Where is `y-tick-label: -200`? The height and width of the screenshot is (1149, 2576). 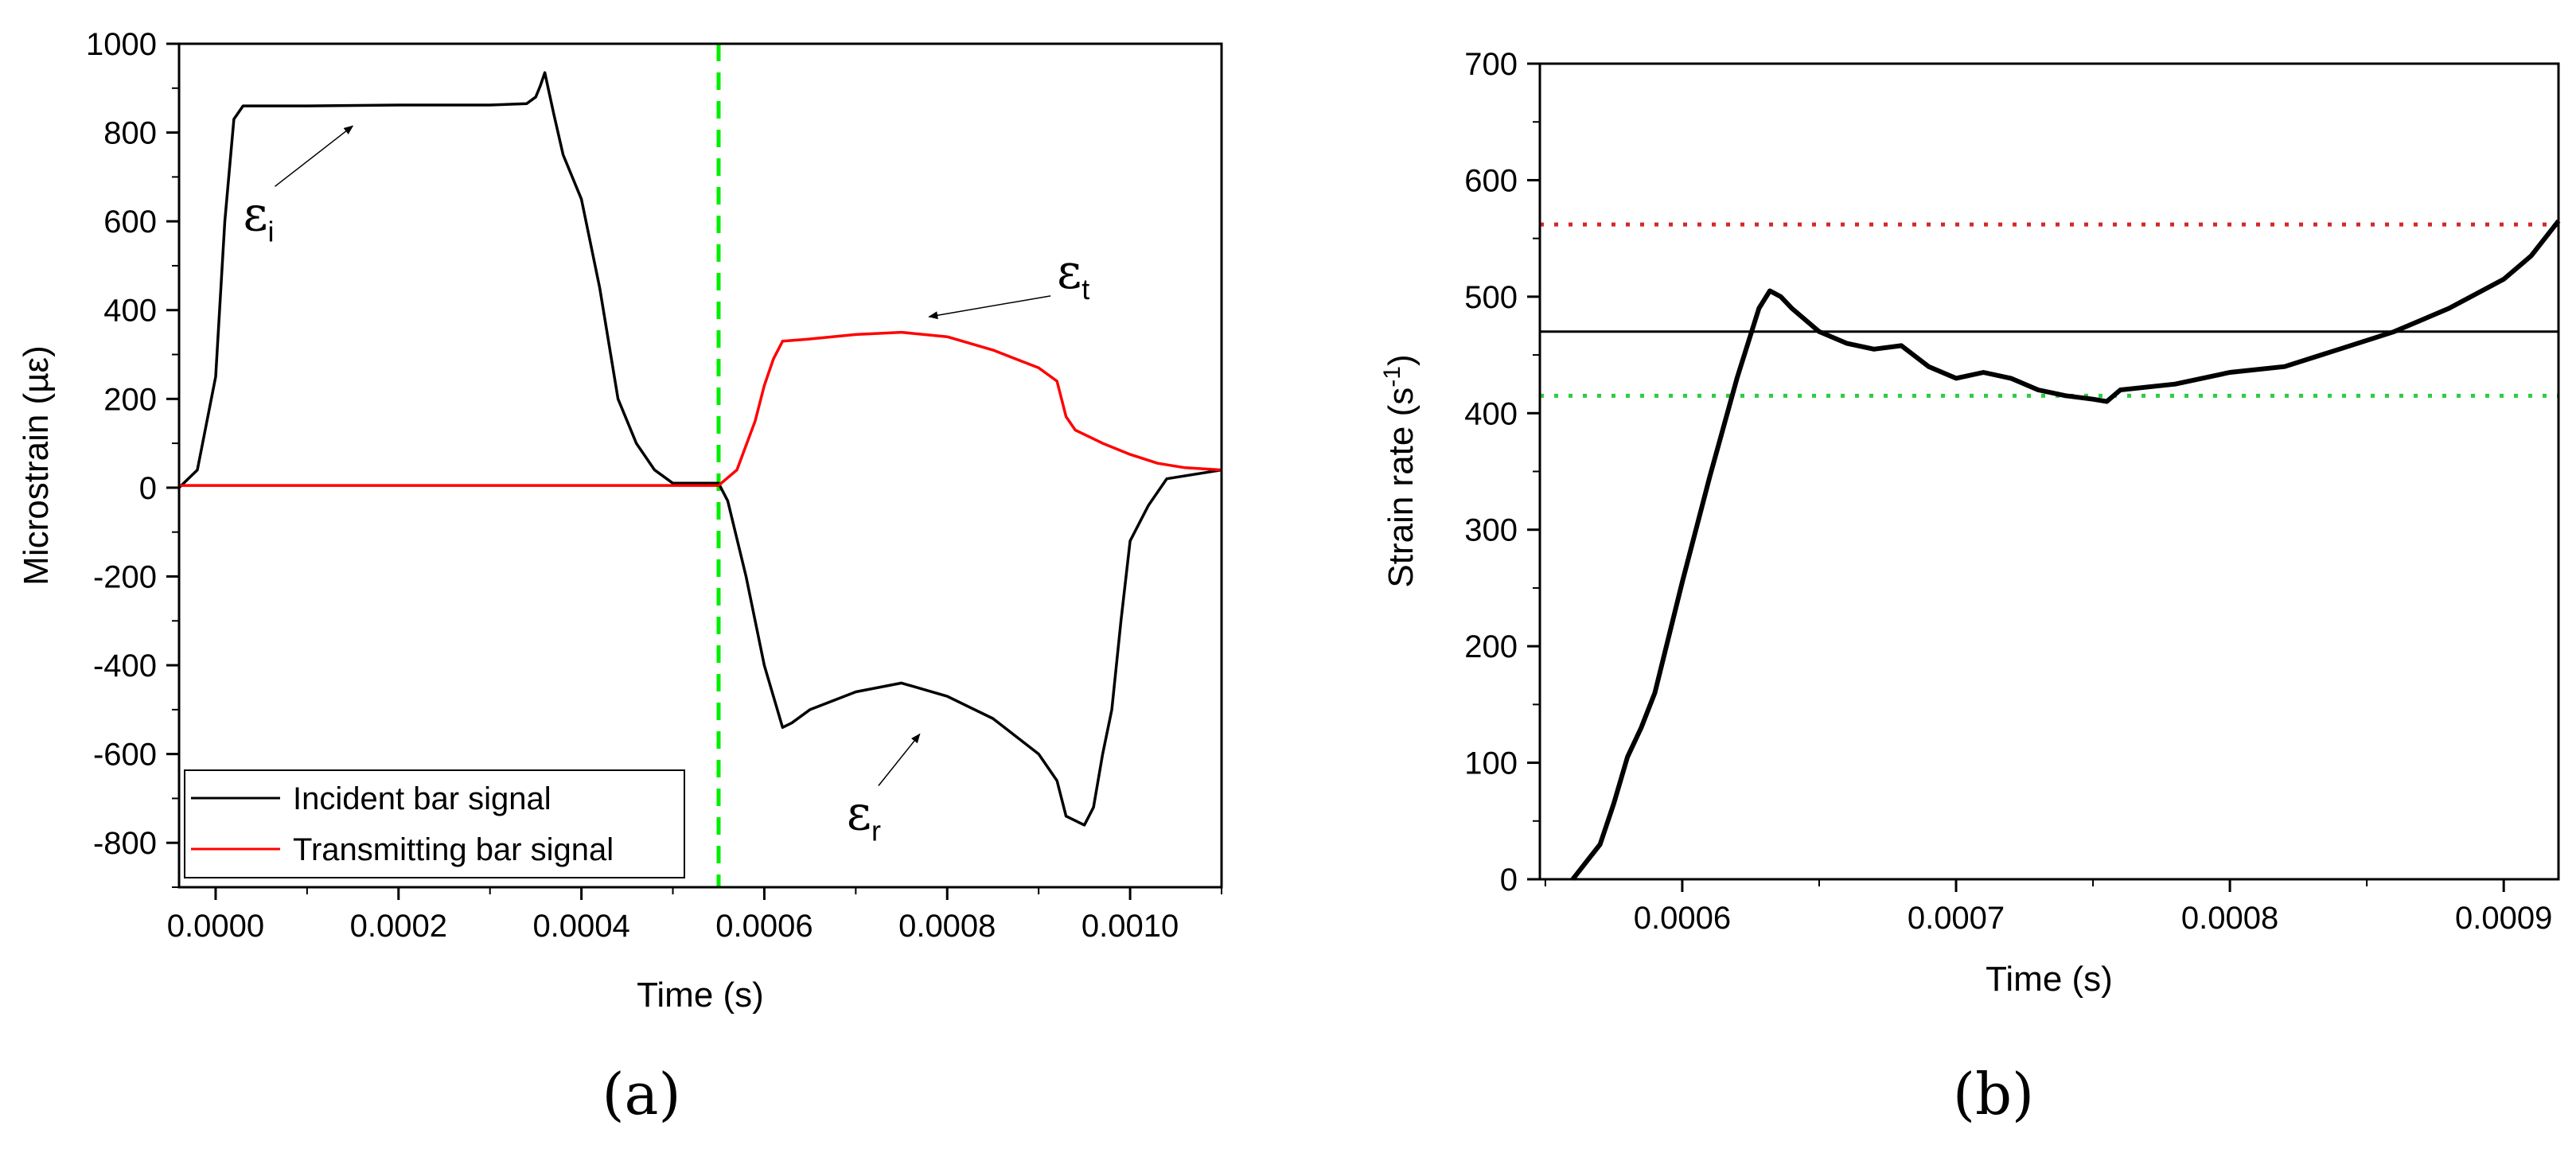 y-tick-label: -200 is located at coordinates (125, 576).